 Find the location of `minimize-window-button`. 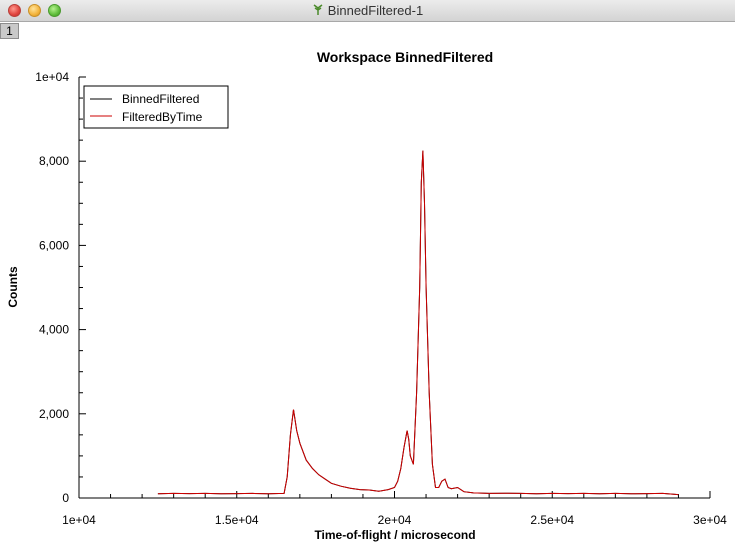

minimize-window-button is located at coordinates (34, 10).